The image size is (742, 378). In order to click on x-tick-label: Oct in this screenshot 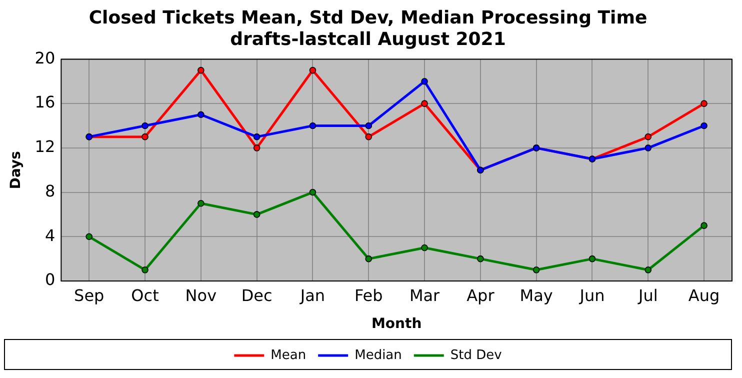, I will do `click(145, 295)`.